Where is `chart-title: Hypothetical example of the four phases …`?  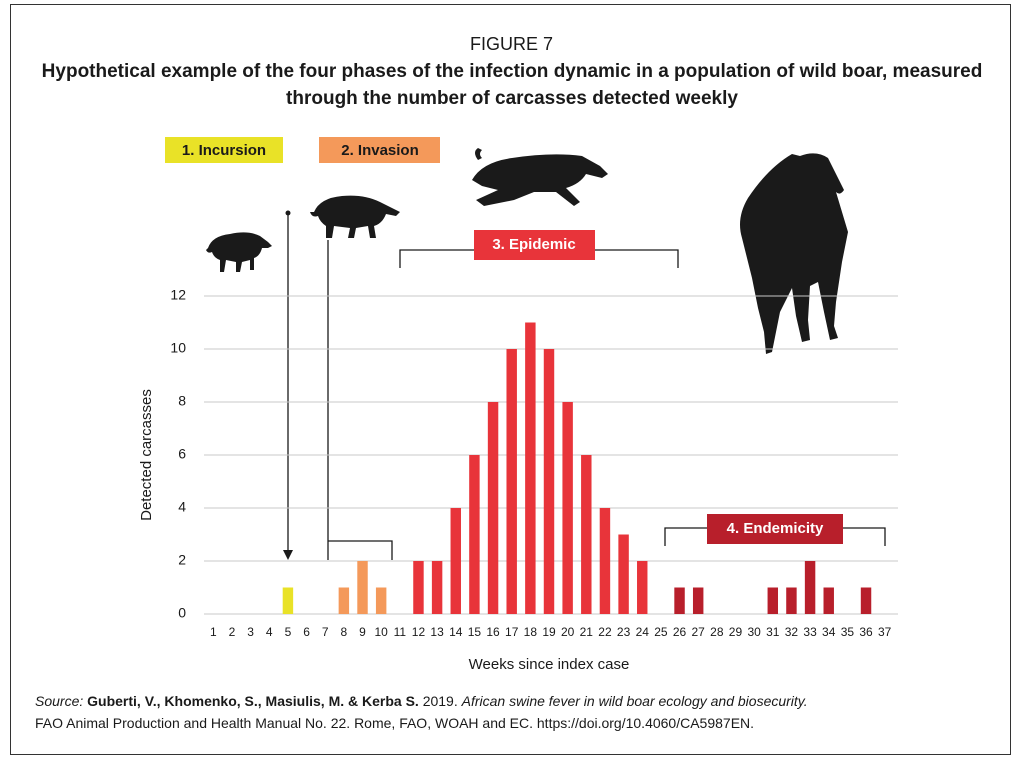 chart-title: Hypothetical example of the four phases … is located at coordinates (512, 85).